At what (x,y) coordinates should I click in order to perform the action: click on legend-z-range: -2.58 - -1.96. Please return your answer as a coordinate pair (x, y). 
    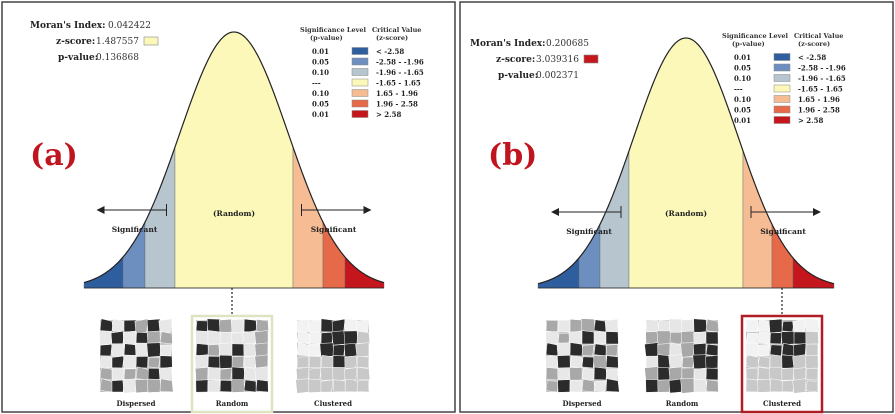
    Looking at the image, I should click on (400, 62).